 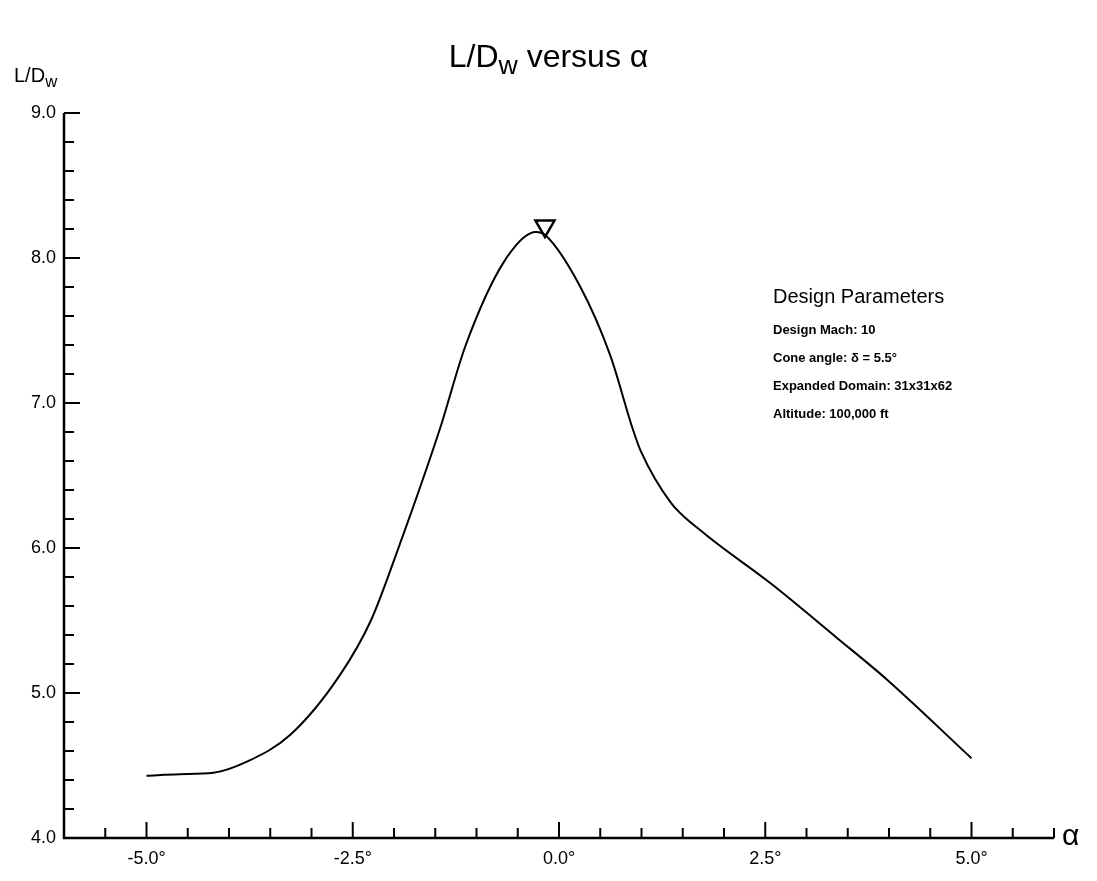 I want to click on annotation: Design Parameters, so click(x=859, y=296).